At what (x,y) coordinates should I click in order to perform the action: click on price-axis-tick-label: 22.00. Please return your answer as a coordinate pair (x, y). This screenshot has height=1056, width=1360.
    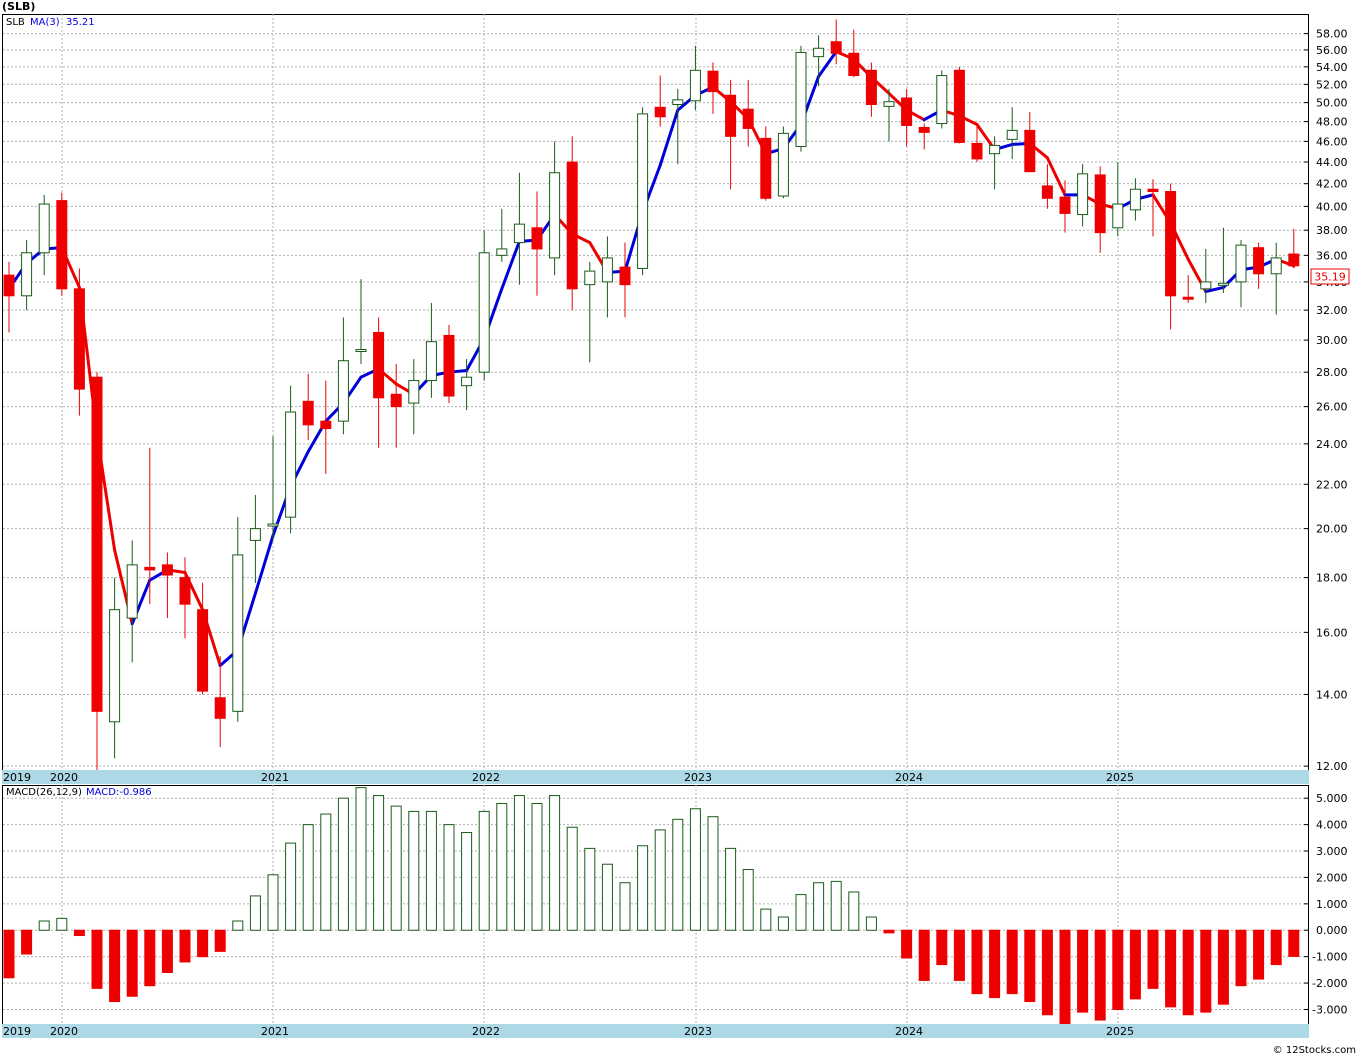
    Looking at the image, I should click on (1332, 484).